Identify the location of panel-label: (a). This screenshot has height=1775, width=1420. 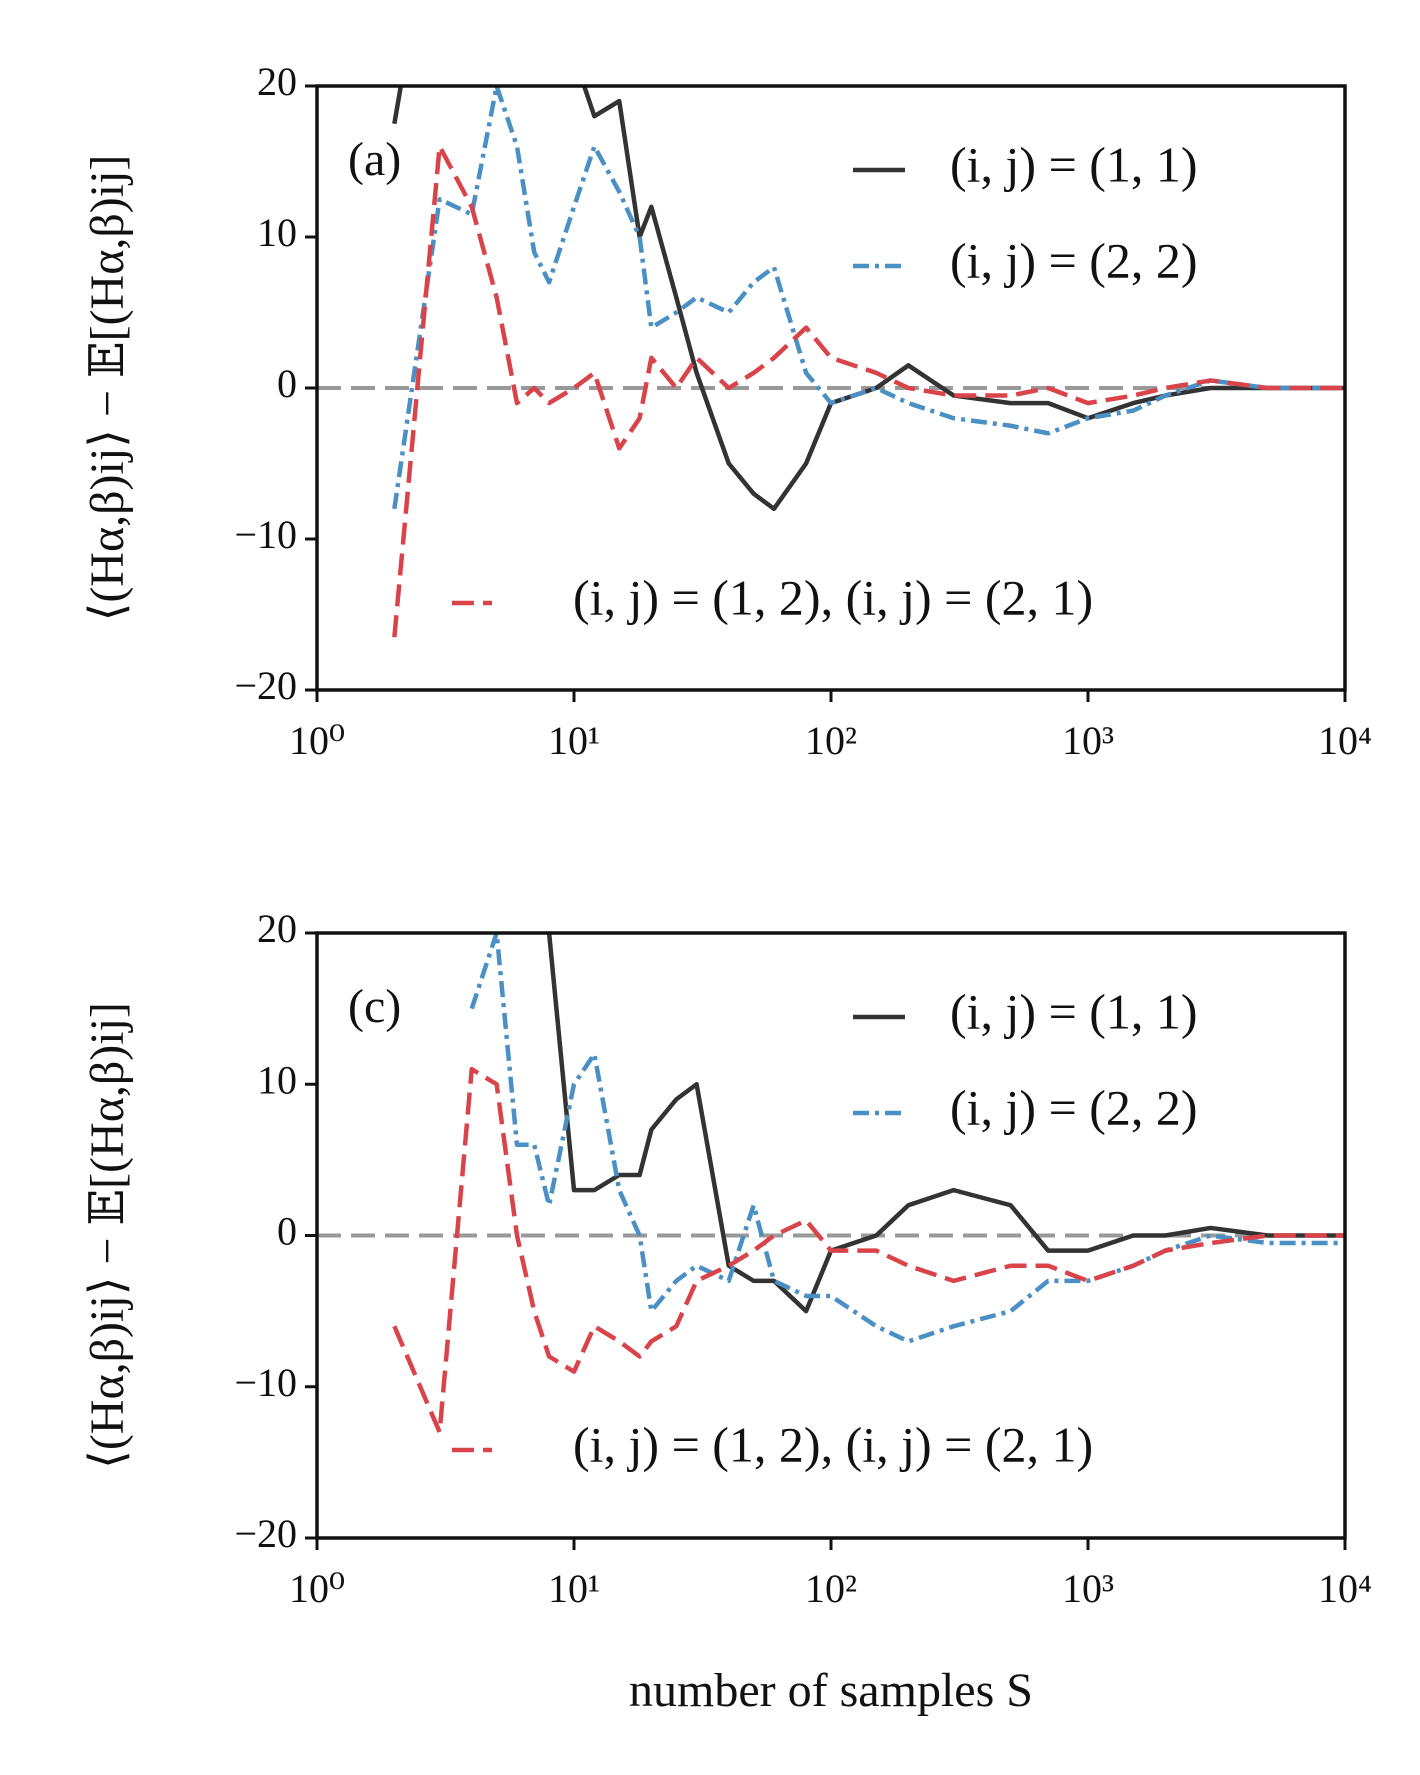
(374, 159).